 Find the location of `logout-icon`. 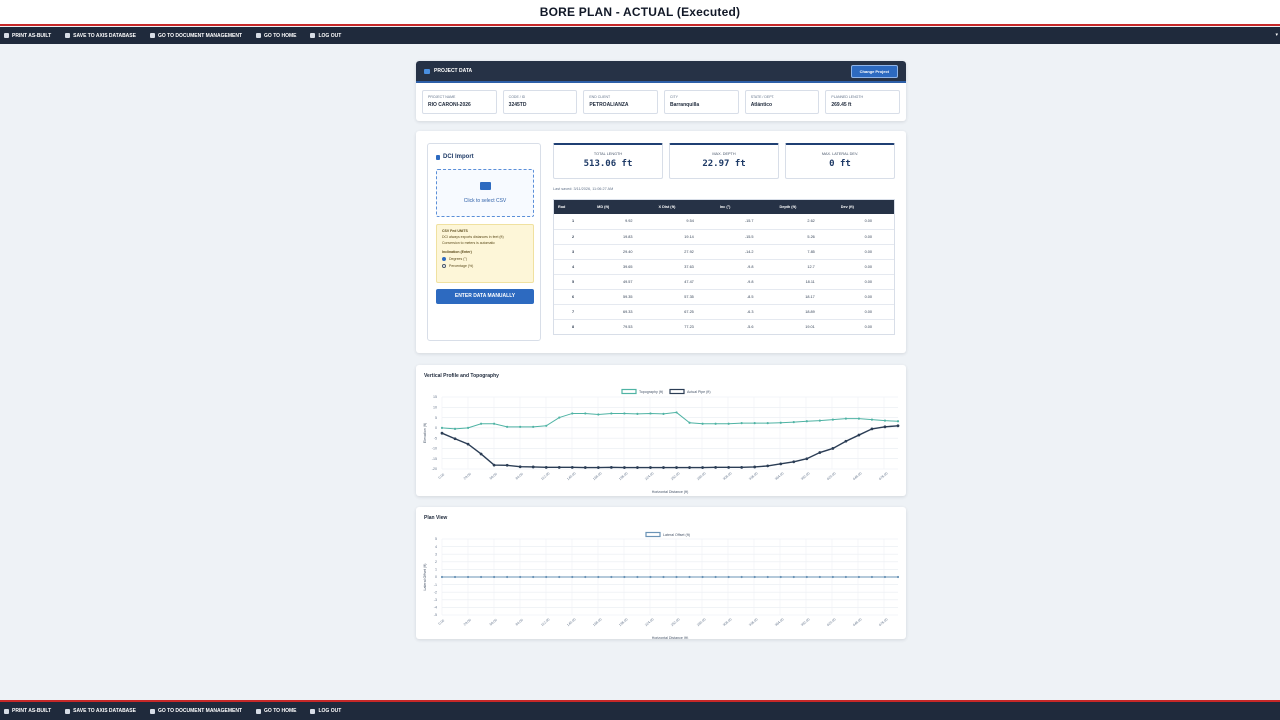

logout-icon is located at coordinates (313, 35).